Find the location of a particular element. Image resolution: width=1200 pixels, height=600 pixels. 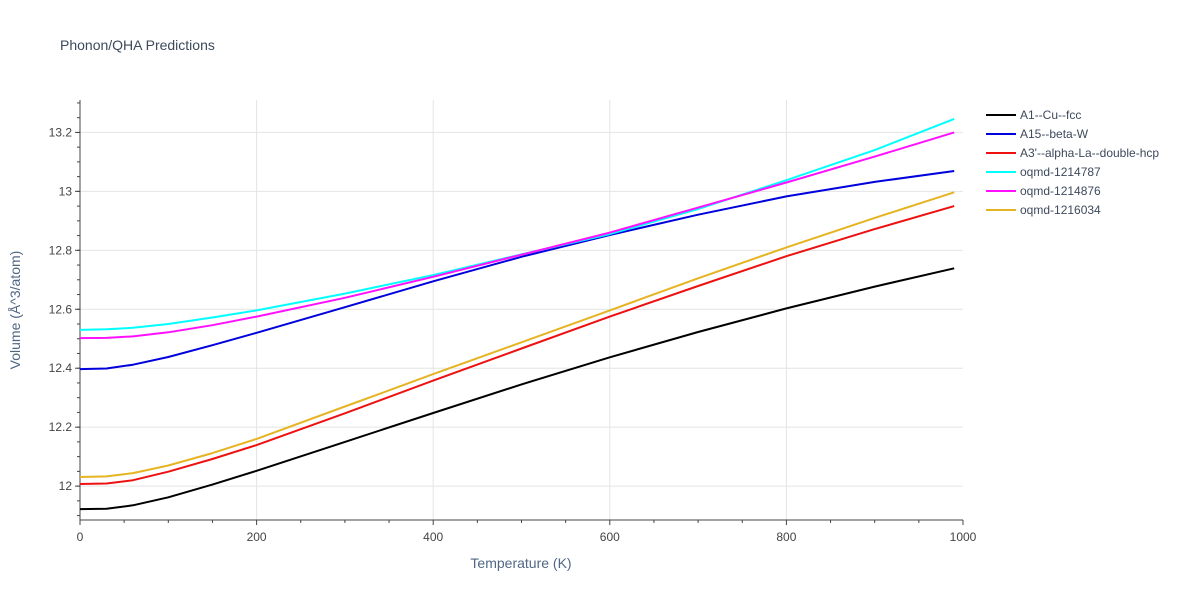

legend-item: A3'--alpha-La--double-hcp is located at coordinates (1072, 153).